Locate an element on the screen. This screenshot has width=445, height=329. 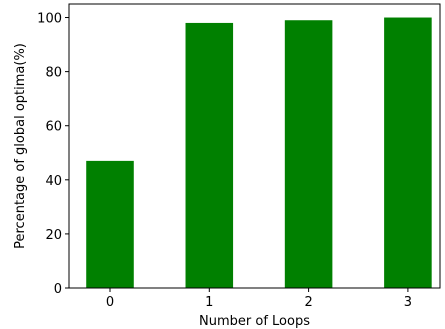
x-tick-label: 1 is located at coordinates (209, 302).